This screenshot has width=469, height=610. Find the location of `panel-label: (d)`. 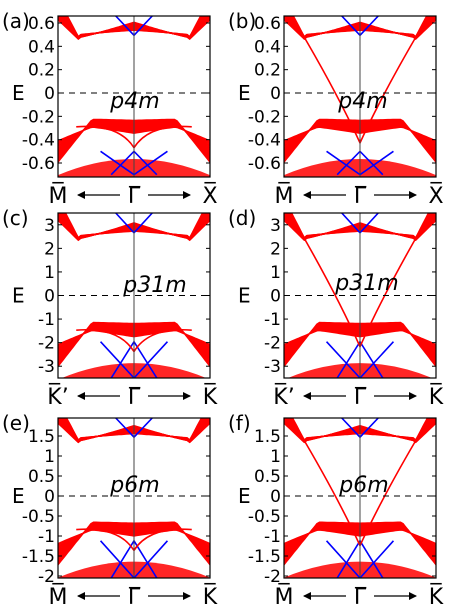

panel-label: (d) is located at coordinates (242, 218).